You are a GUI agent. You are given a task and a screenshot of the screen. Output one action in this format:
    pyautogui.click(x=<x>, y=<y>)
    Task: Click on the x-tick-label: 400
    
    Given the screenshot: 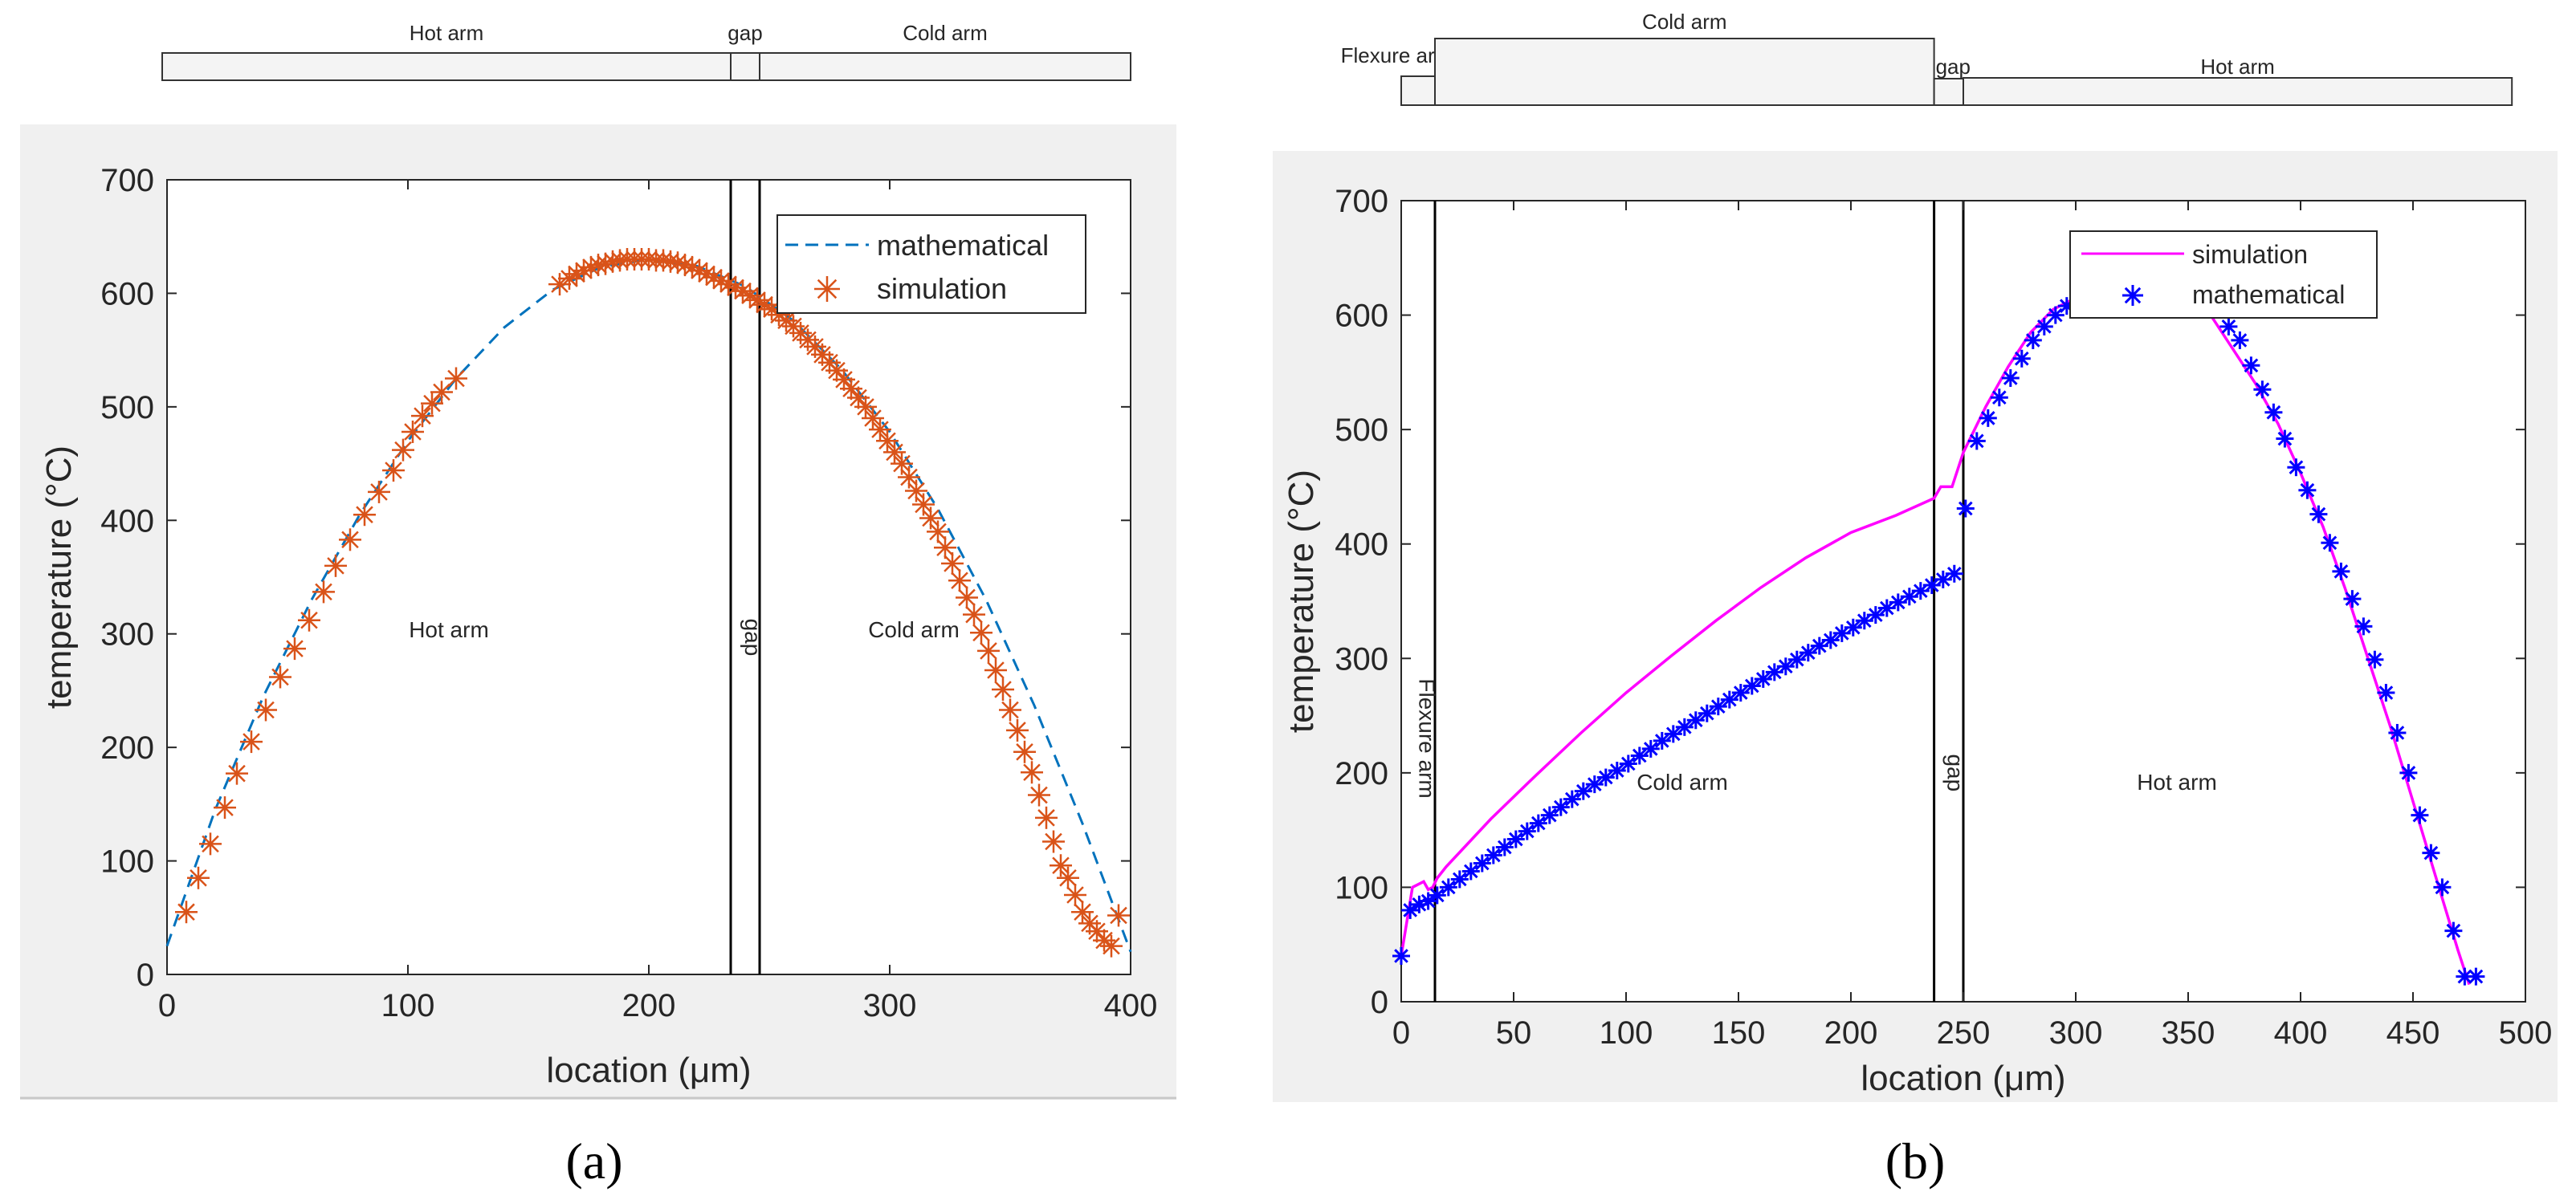 What is the action you would take?
    pyautogui.click(x=2301, y=1033)
    